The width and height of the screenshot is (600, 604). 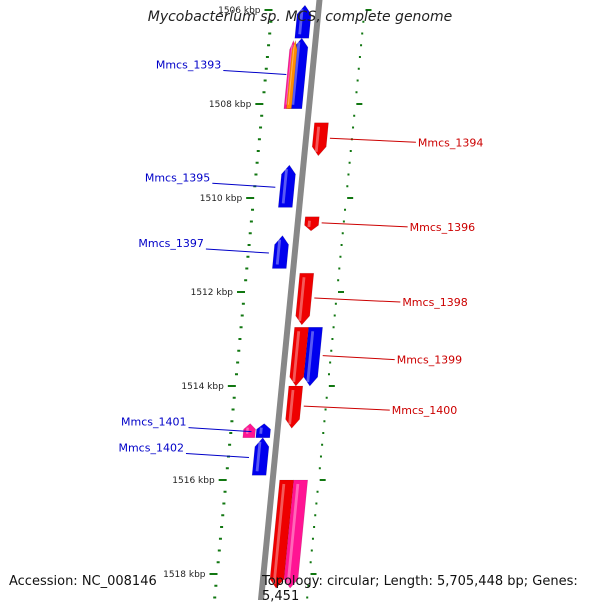 What do you see at coordinates (83, 581) in the screenshot?
I see `accession-text: Accession: NC_008146` at bounding box center [83, 581].